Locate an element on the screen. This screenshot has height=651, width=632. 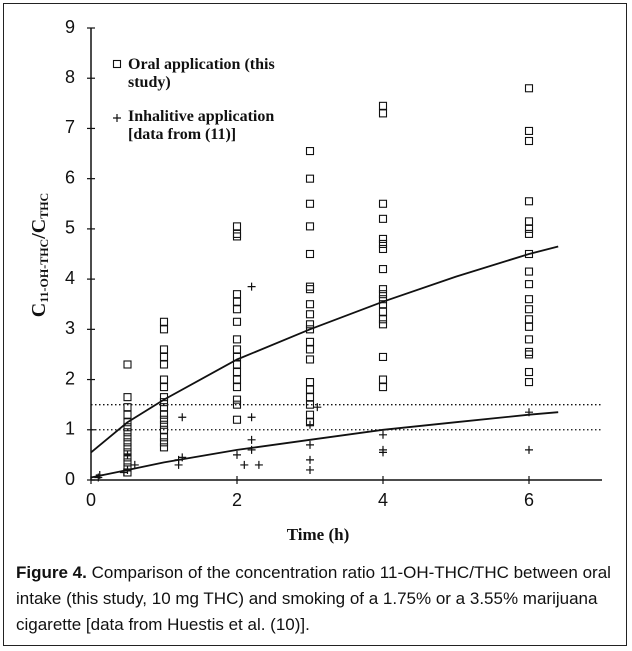
y-tick-label: 5 is located at coordinates (70, 228).